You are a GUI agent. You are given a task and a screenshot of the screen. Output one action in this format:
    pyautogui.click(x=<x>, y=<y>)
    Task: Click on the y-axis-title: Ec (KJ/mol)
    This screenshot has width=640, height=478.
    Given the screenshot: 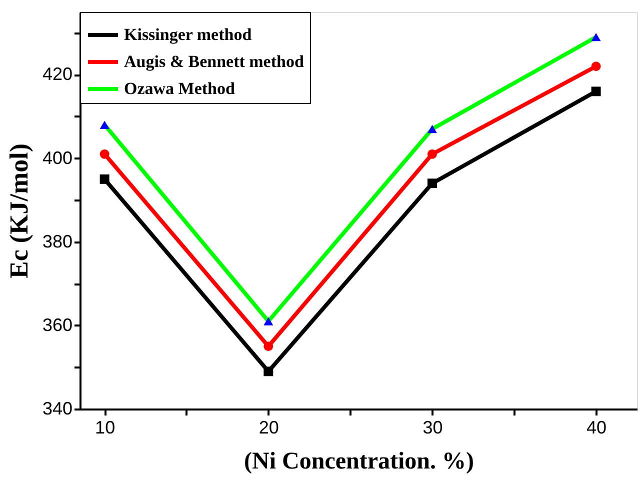 What is the action you would take?
    pyautogui.click(x=19, y=211)
    